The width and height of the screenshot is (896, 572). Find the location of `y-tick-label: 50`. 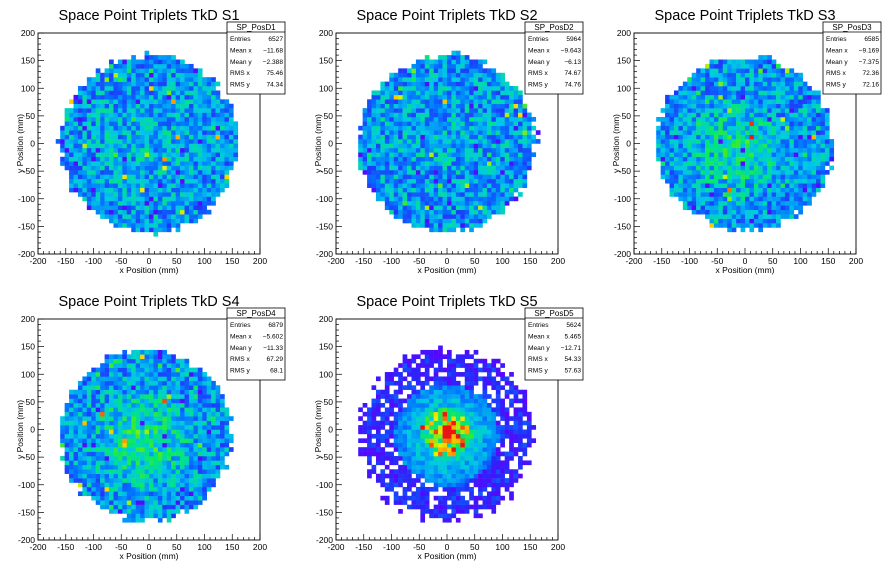

y-tick-label: 50 is located at coordinates (329, 116).